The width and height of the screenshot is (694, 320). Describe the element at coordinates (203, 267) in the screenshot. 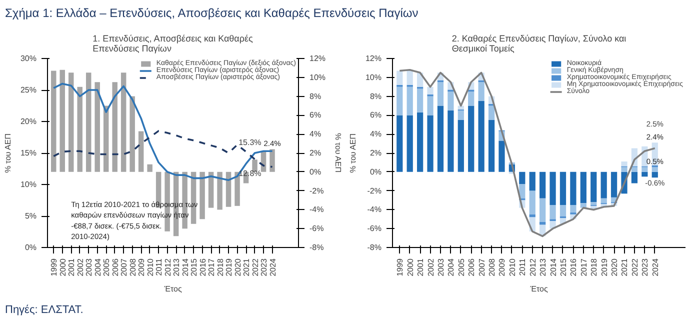

I see `x-tick-label: 2016` at that location.